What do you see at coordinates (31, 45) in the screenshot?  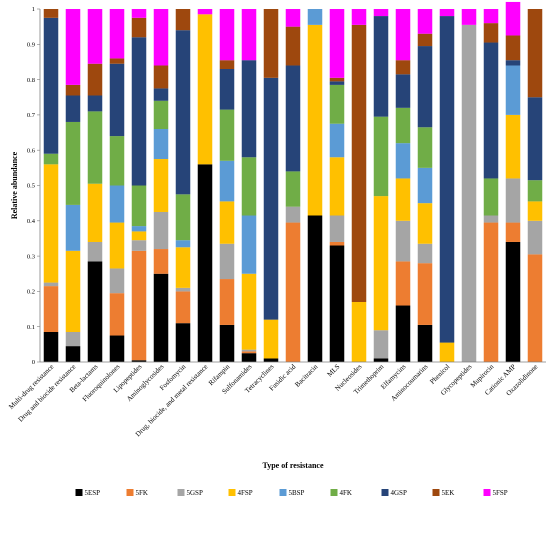 I see `y-tick-label: 0.9` at bounding box center [31, 45].